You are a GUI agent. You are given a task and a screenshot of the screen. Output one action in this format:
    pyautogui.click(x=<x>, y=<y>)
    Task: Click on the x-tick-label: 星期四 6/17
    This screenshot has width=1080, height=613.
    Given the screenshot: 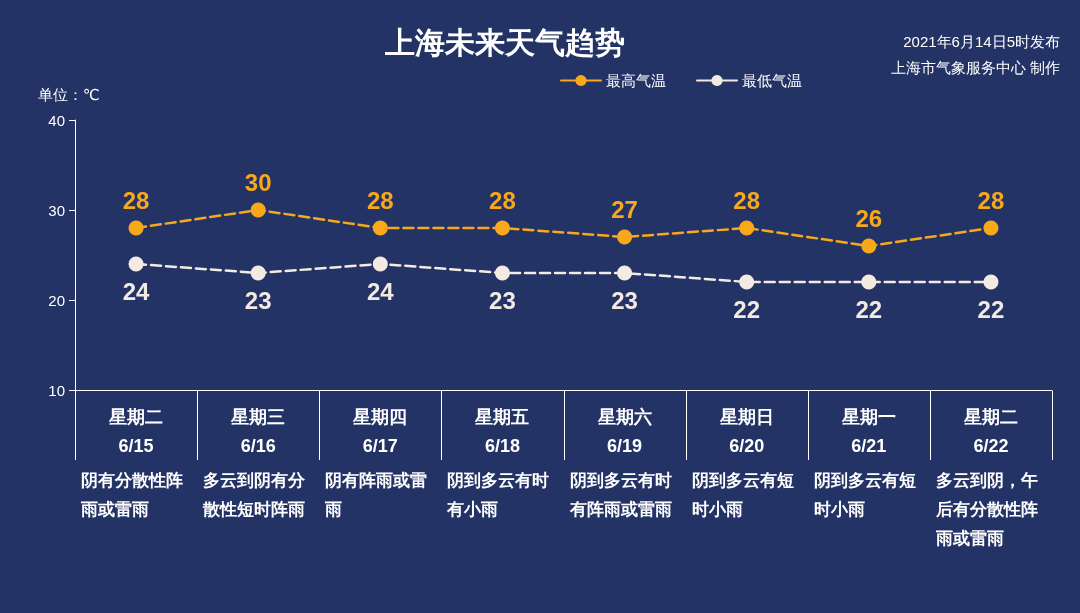 What is the action you would take?
    pyautogui.click(x=380, y=431)
    